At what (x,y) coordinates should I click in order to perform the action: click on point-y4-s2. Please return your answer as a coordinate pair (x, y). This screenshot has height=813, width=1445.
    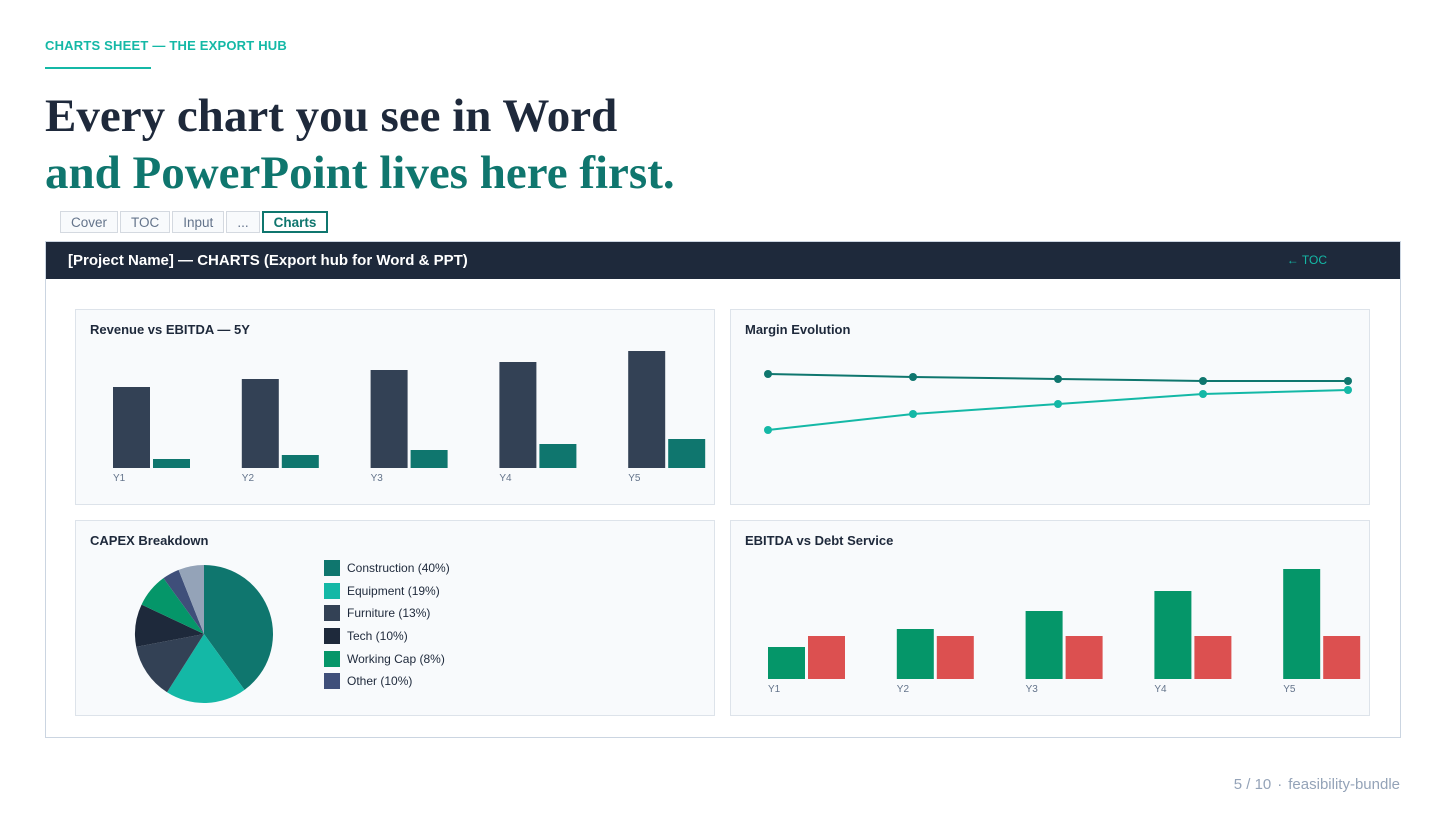
    Looking at the image, I should click on (1203, 394).